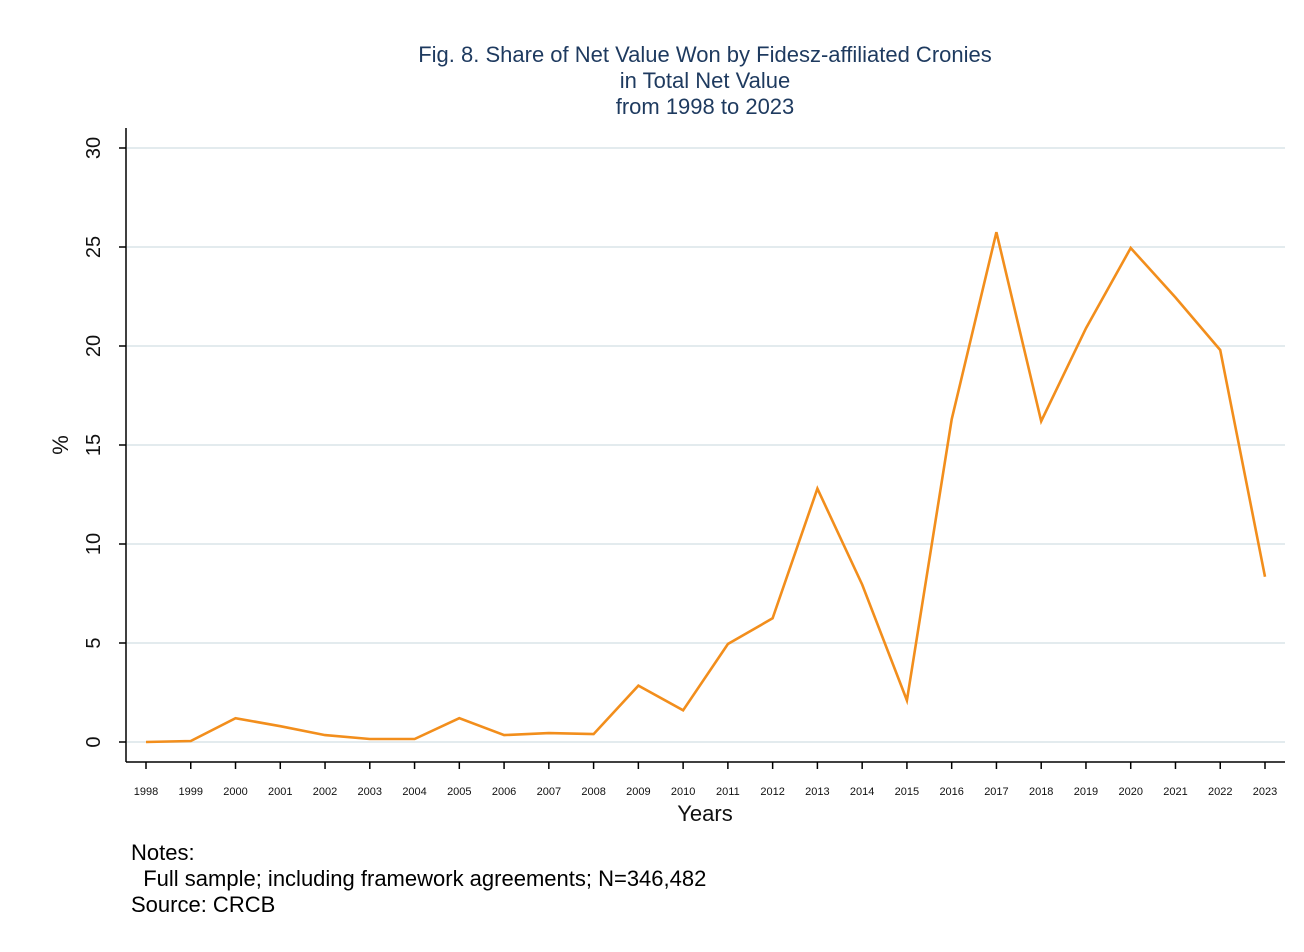 This screenshot has width=1304, height=952. I want to click on x-tick-label: 2011, so click(728, 792).